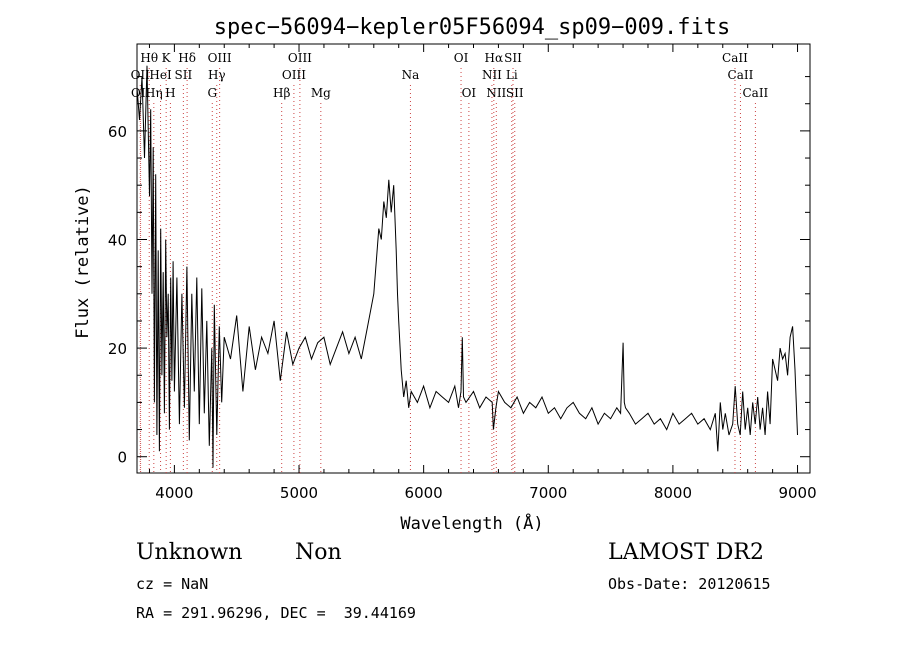 The image size is (900, 650). I want to click on object-subclass: Non, so click(318, 552).